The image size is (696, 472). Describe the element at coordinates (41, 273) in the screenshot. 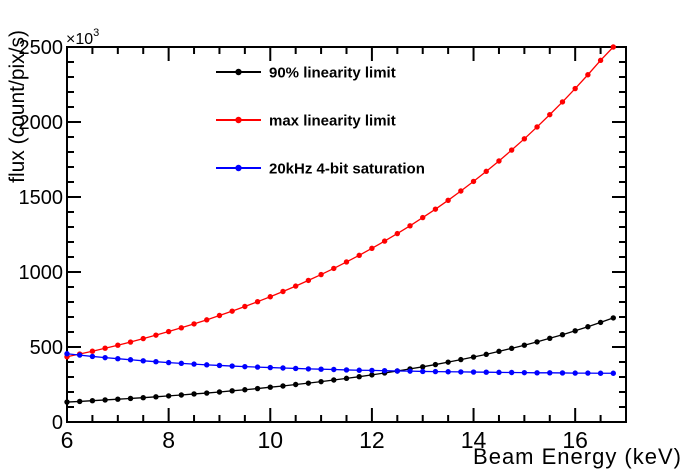

I see `y-tick-label: 1000` at that location.